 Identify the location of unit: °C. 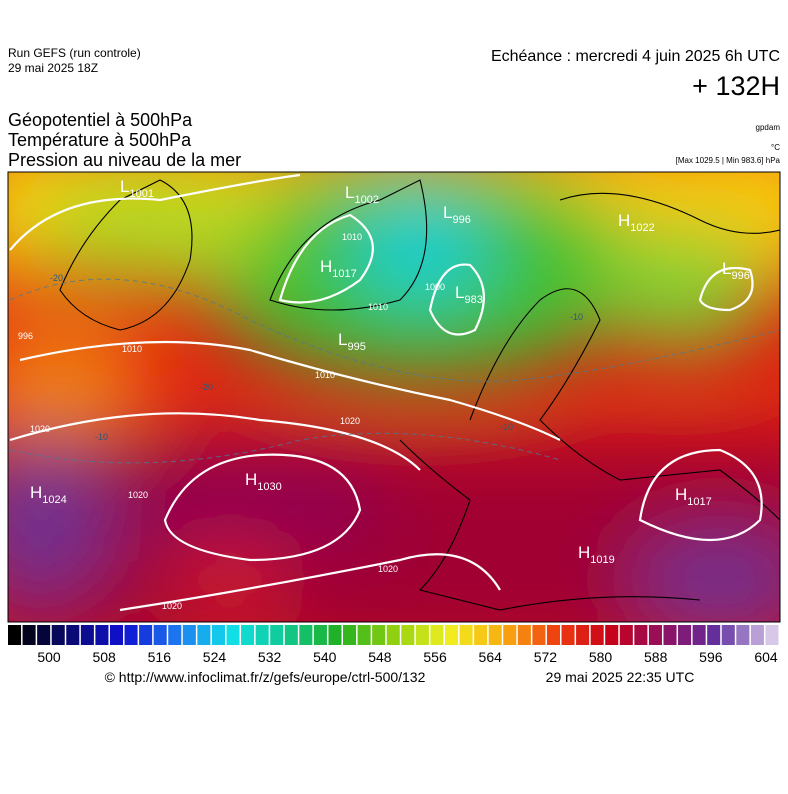
(775, 147).